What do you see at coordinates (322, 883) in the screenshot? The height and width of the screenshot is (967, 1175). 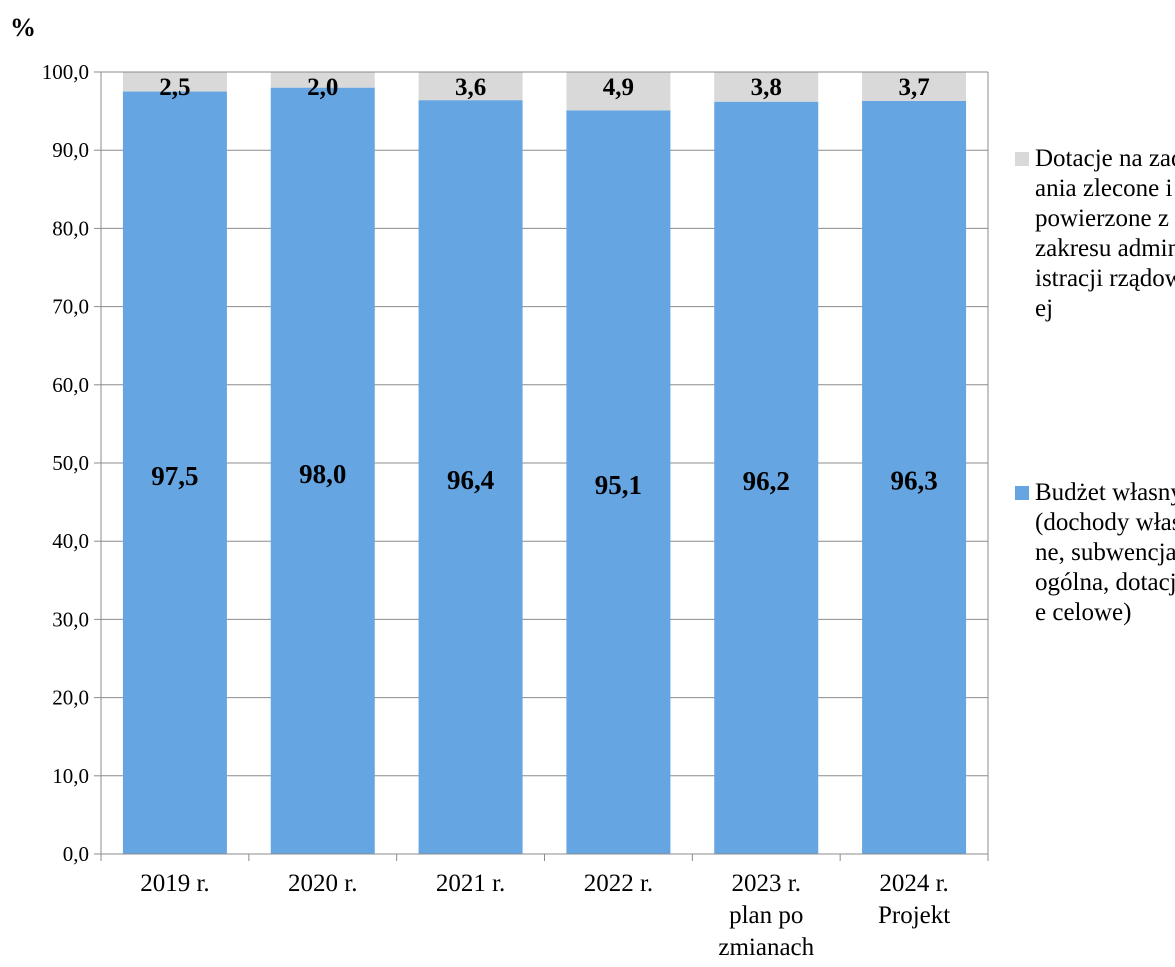 I see `x-tick-label: 2020 r.` at bounding box center [322, 883].